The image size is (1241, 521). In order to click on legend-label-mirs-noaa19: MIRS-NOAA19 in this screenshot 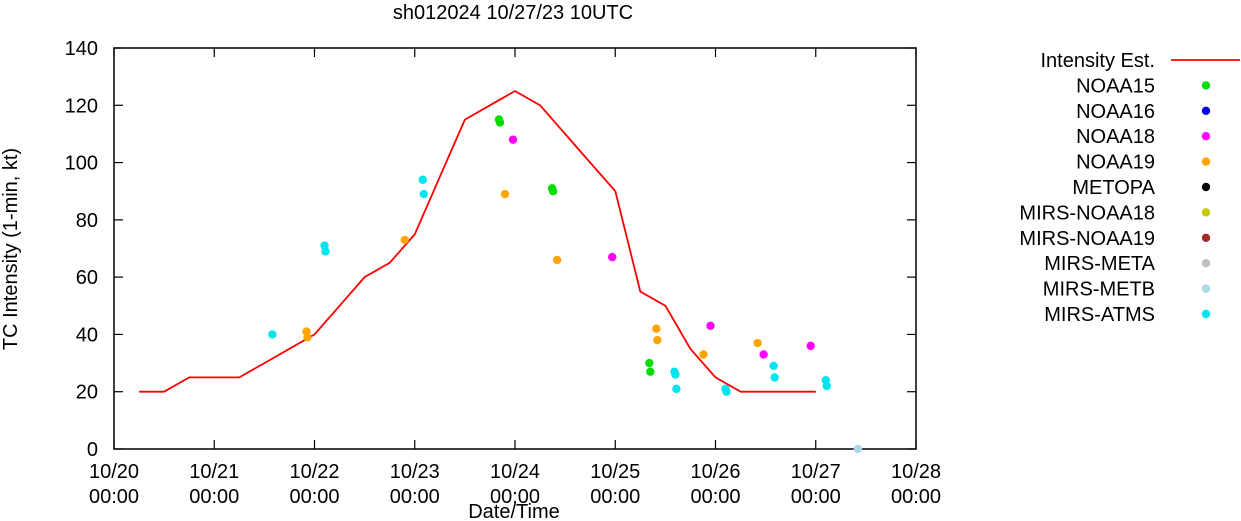, I will do `click(1087, 239)`.